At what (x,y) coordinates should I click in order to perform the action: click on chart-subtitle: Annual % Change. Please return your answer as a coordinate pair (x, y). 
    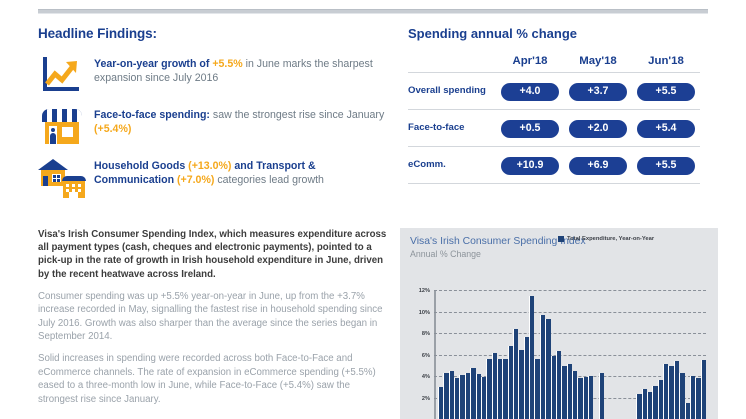
    Looking at the image, I should click on (445, 254).